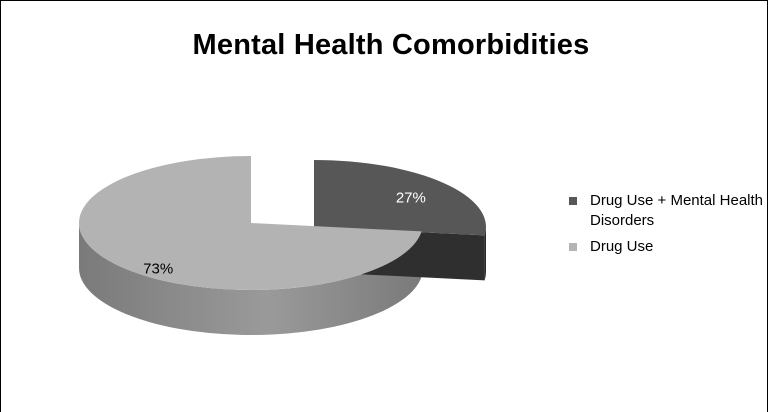  What do you see at coordinates (573, 201) in the screenshot?
I see `legend-swatch-drug-use-mental-health` at bounding box center [573, 201].